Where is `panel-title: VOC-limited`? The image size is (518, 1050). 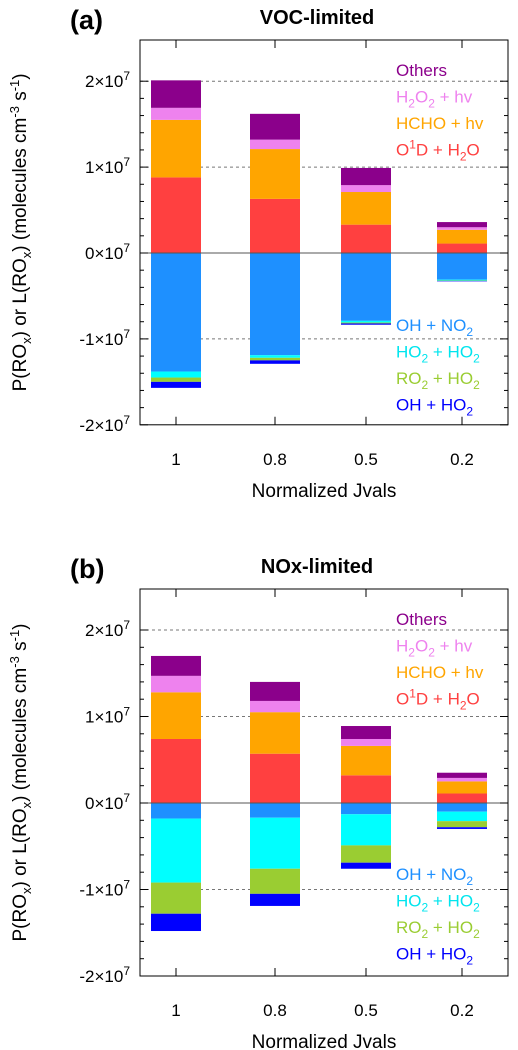
panel-title: VOC-limited is located at coordinates (317, 18).